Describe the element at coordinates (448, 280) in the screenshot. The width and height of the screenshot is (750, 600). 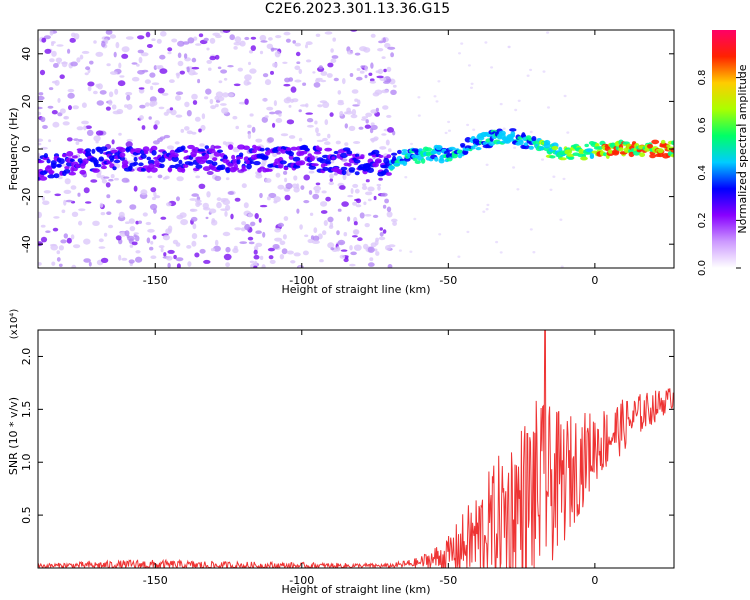
I see `spectrogram-x-tick-label: -50` at that location.